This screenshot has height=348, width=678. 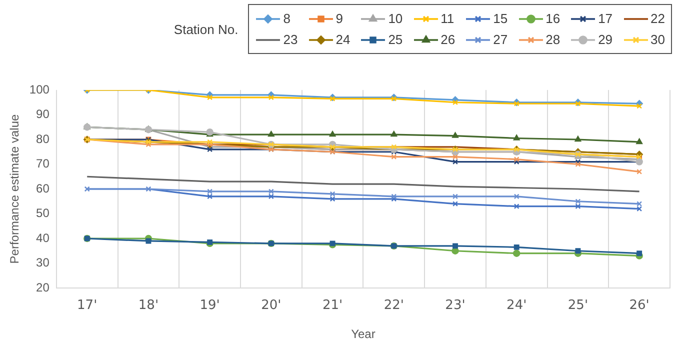 I want to click on y-tick-label: 90, so click(x=43, y=114).